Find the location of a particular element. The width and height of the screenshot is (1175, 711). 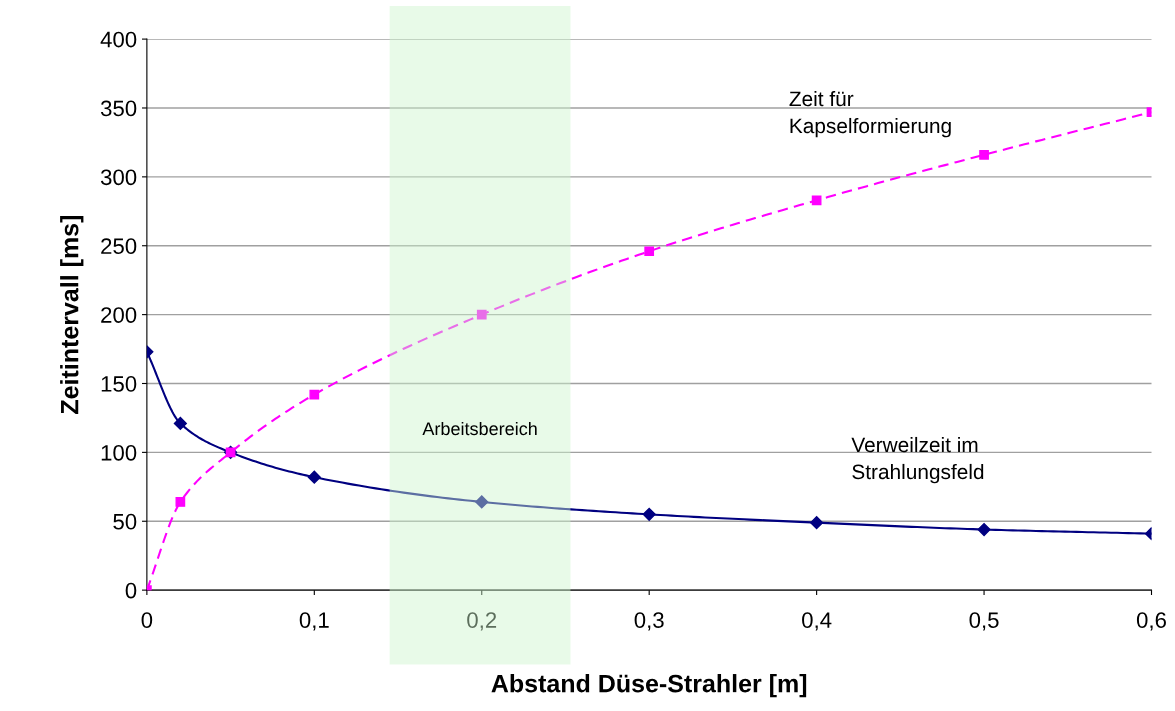

y-tick-label: 200 is located at coordinates (119, 315).